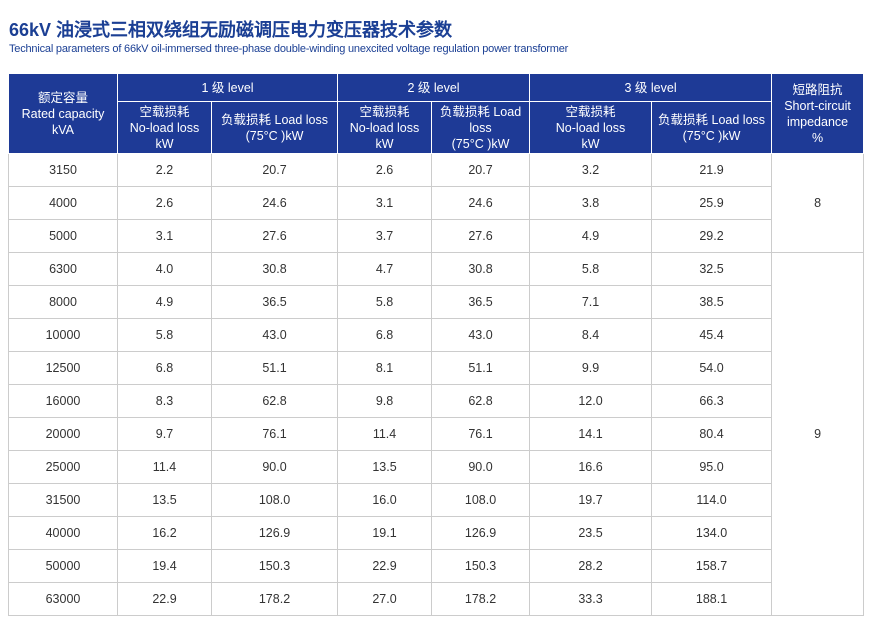  Describe the element at coordinates (434, 87) in the screenshot. I see `header-cell: 2 级 level` at that location.